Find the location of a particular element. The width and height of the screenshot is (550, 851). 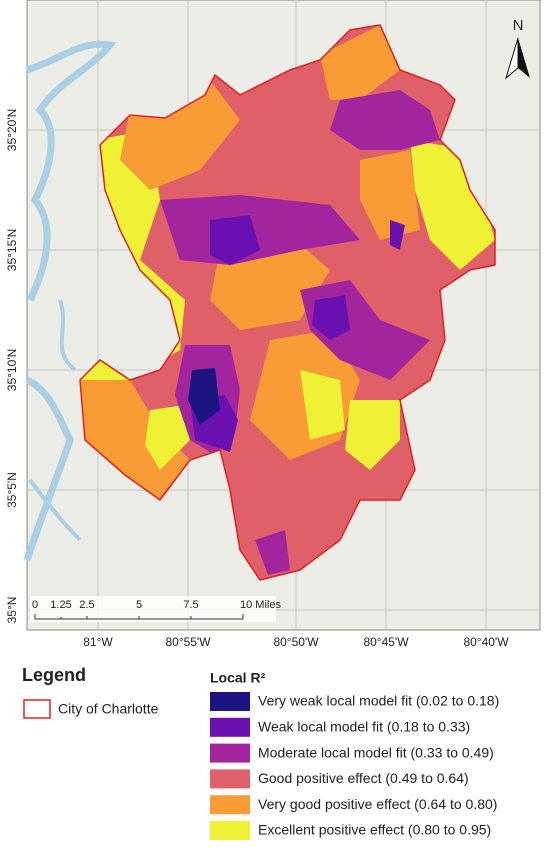

lat-label: 35°20'N is located at coordinates (12, 130).